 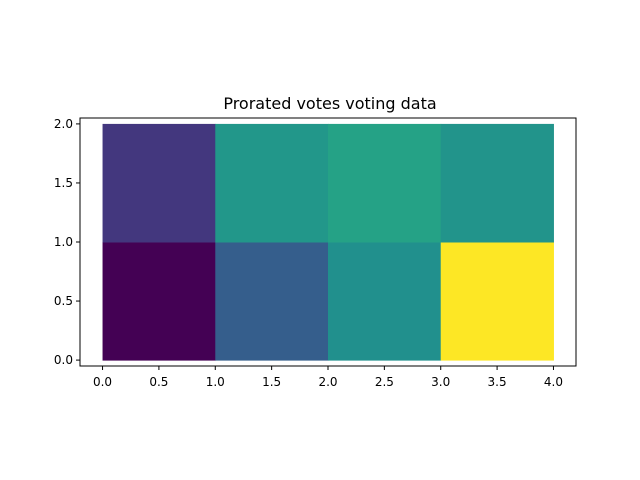 I want to click on y-tick-label: 0.0, so click(x=63, y=360).